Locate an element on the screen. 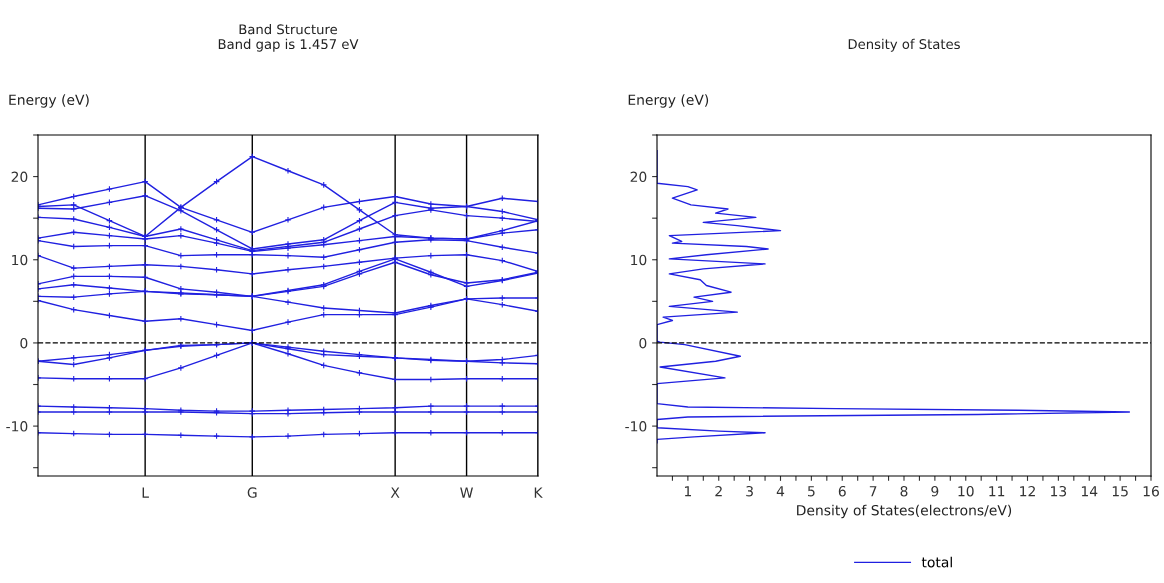 This screenshot has width=1164, height=583. x-tick-label: X is located at coordinates (395, 492).